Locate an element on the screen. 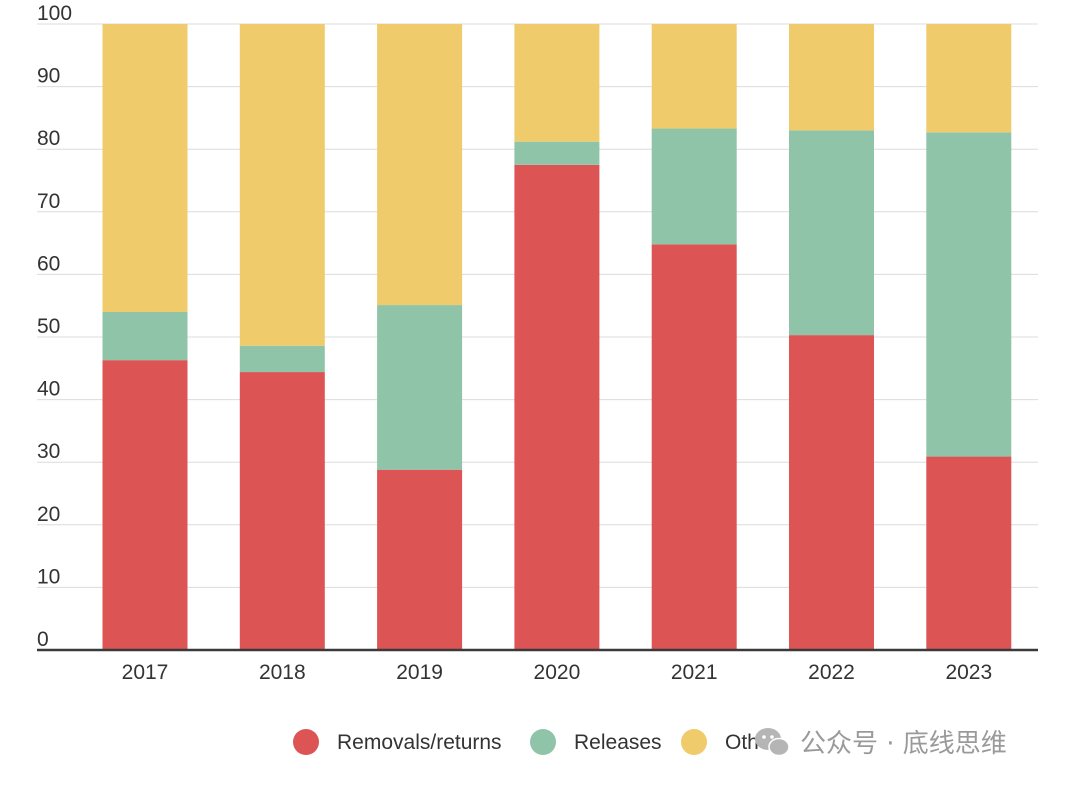 This screenshot has height=787, width=1080. watermark: 公众号 · 底线思维 is located at coordinates (881, 743).